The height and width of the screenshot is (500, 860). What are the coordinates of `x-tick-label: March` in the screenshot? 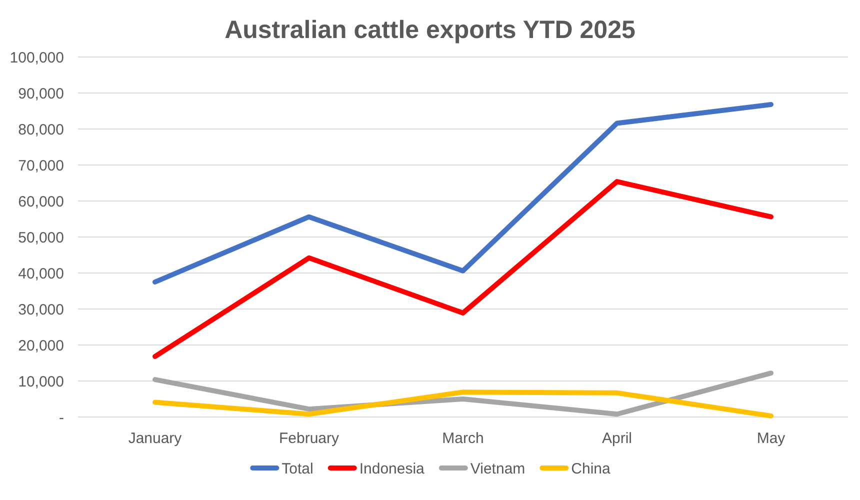 It's located at (463, 438).